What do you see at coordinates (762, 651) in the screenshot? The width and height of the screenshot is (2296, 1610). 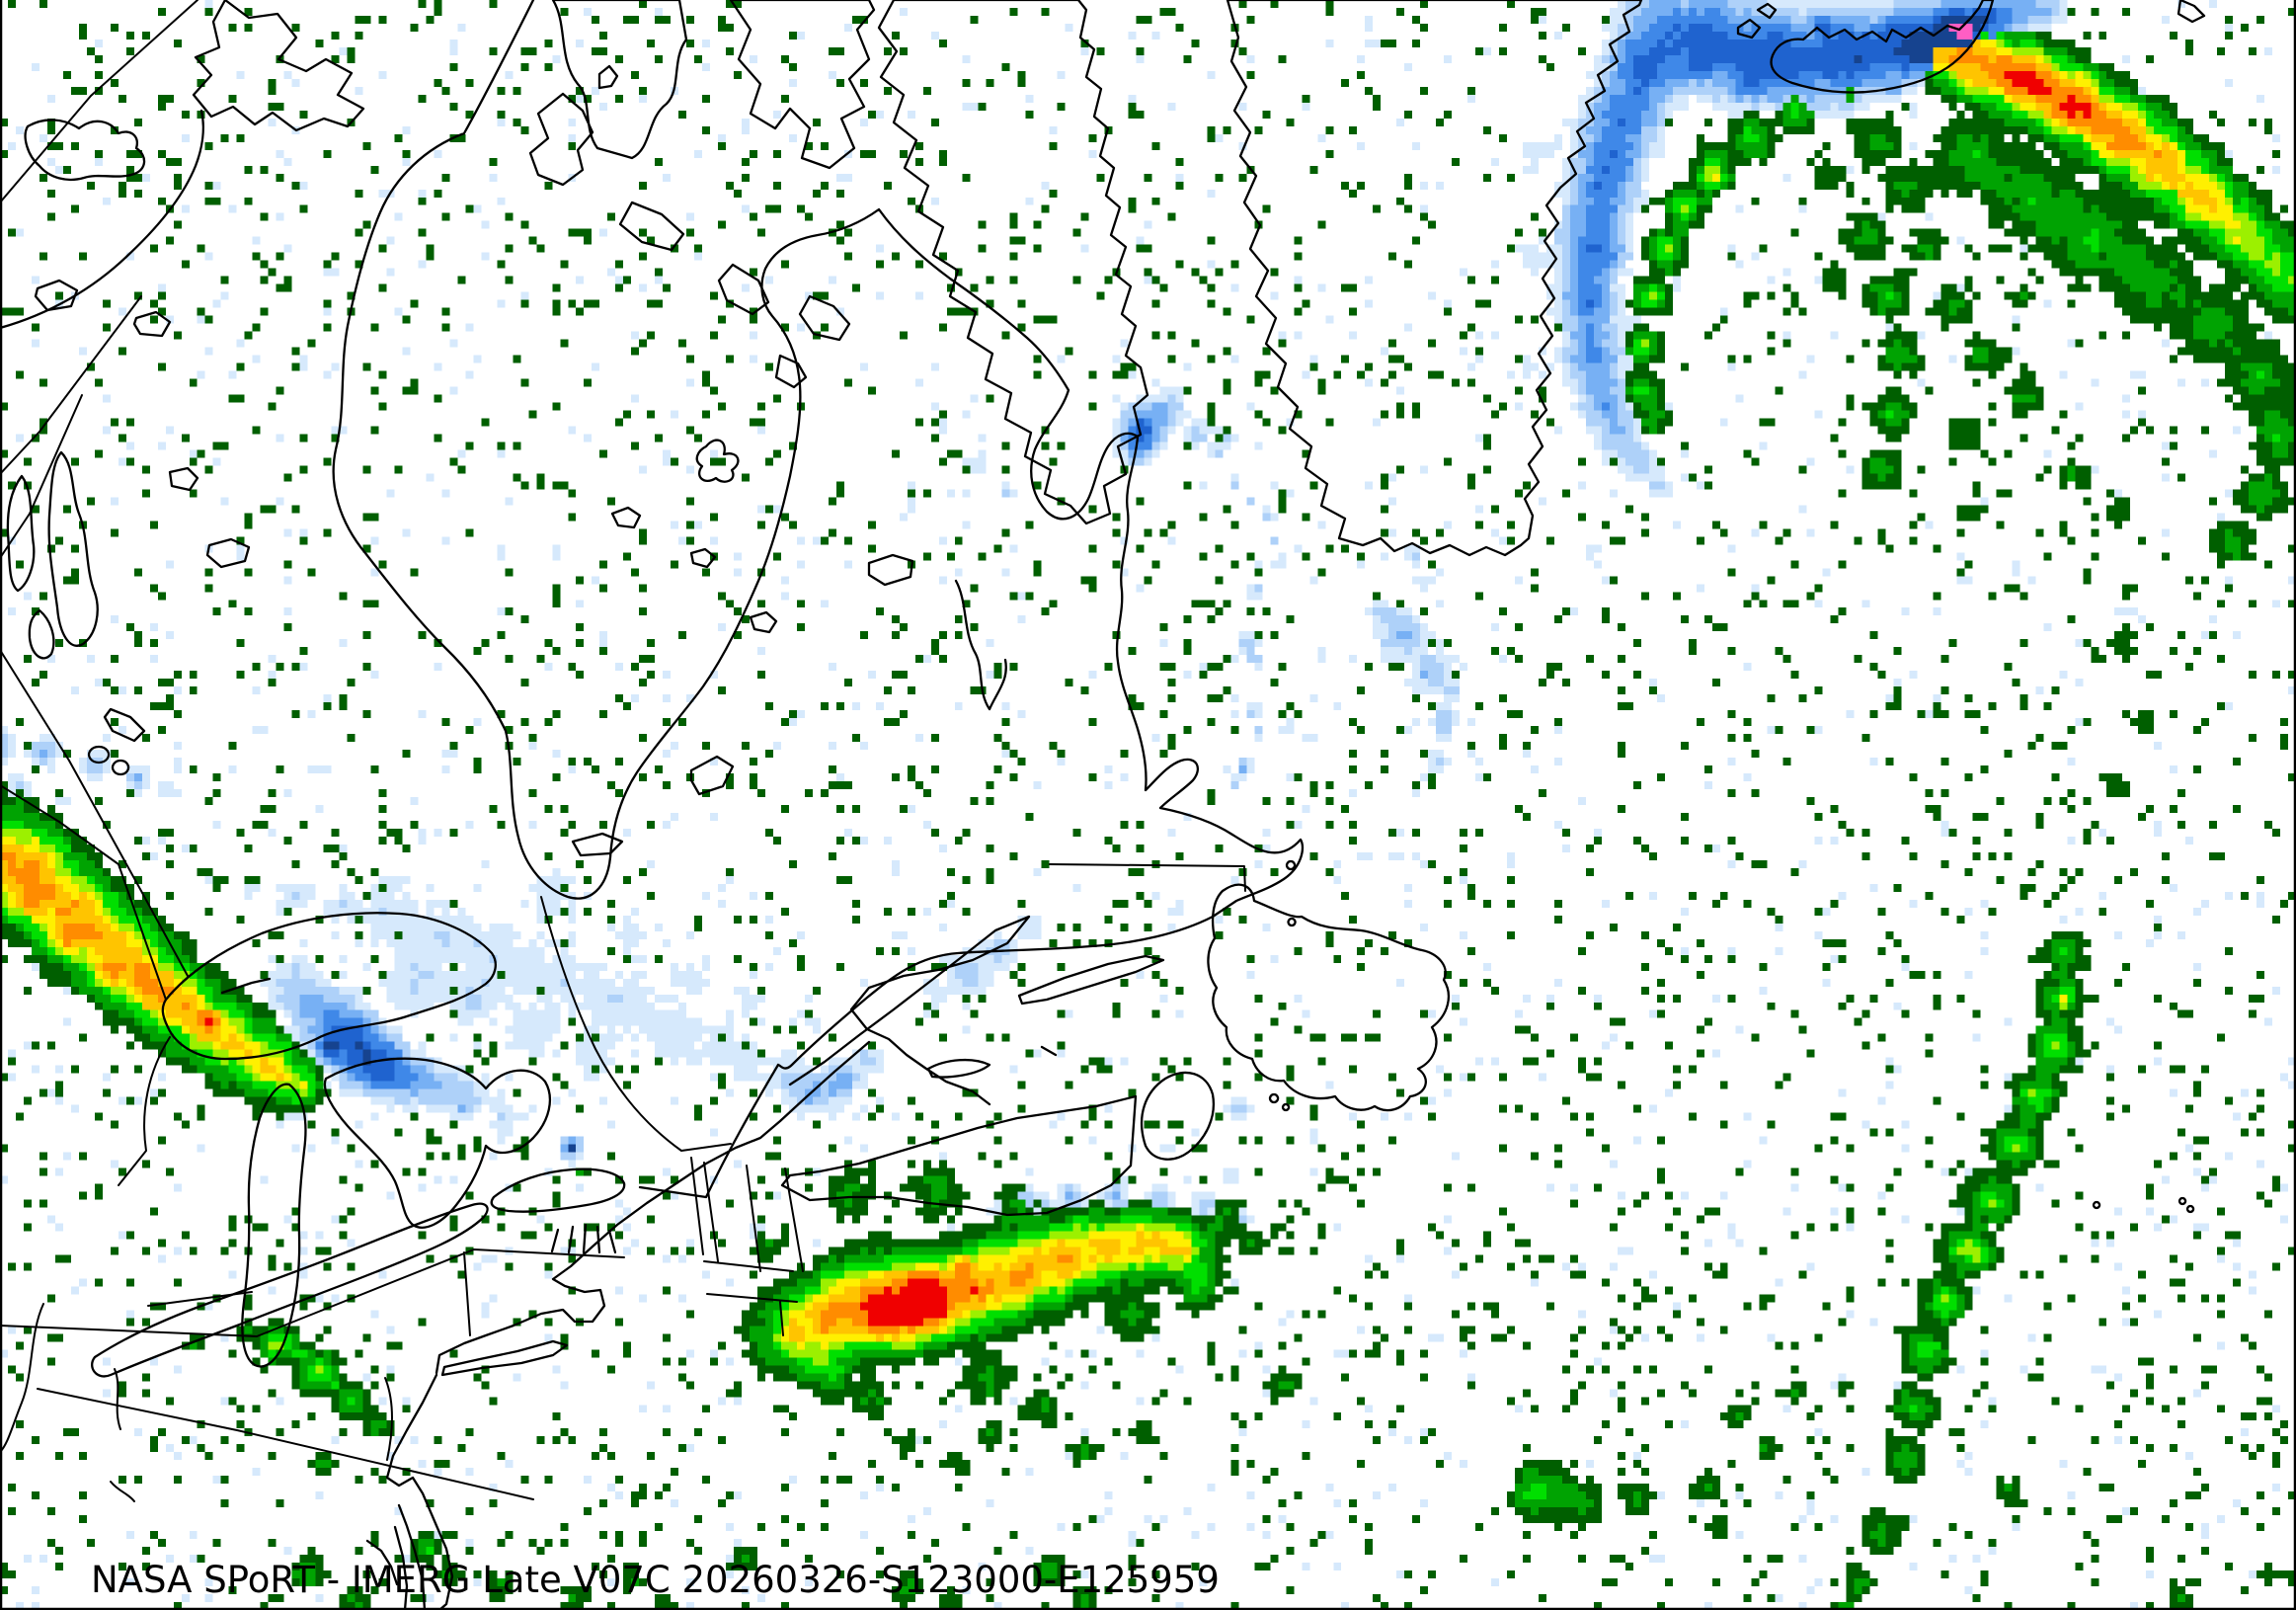 I see `quebec-lakes` at bounding box center [762, 651].